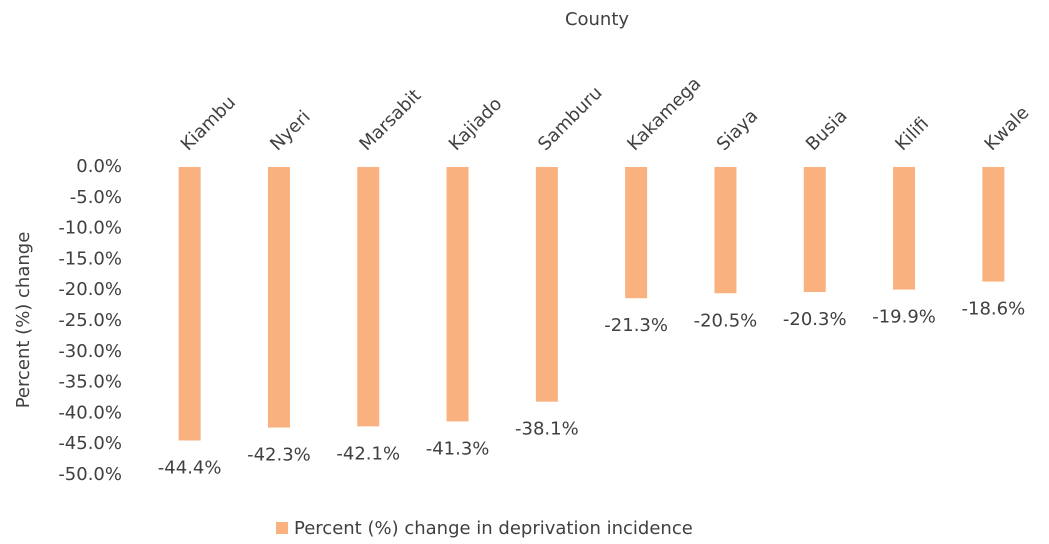 This screenshot has width=1049, height=544. I want to click on y-tick-label: 0.0%, so click(99, 166).